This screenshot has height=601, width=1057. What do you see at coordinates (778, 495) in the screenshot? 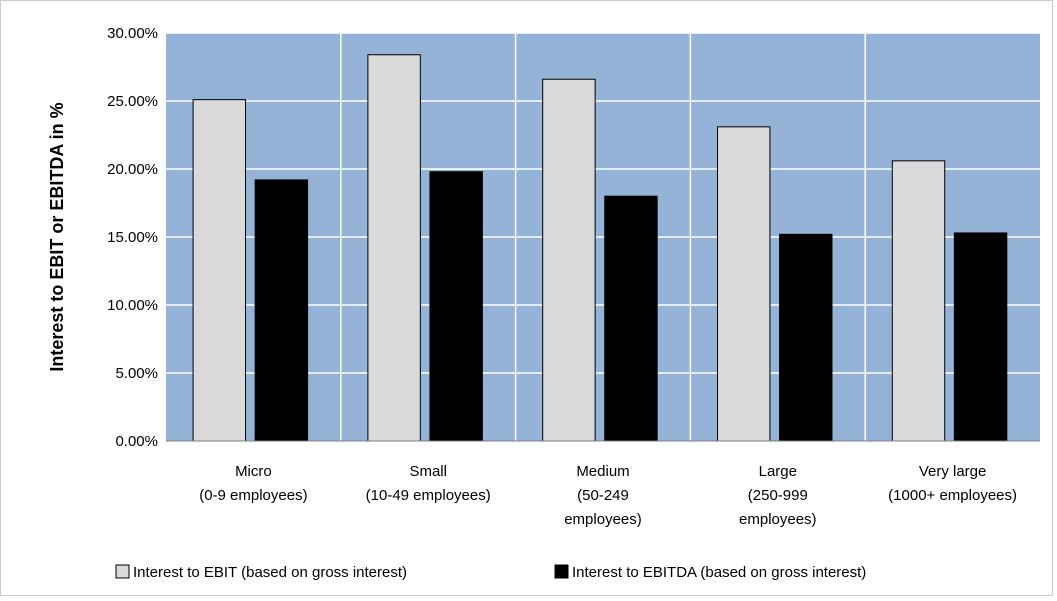
I see `x-category-label: (250-999` at bounding box center [778, 495].